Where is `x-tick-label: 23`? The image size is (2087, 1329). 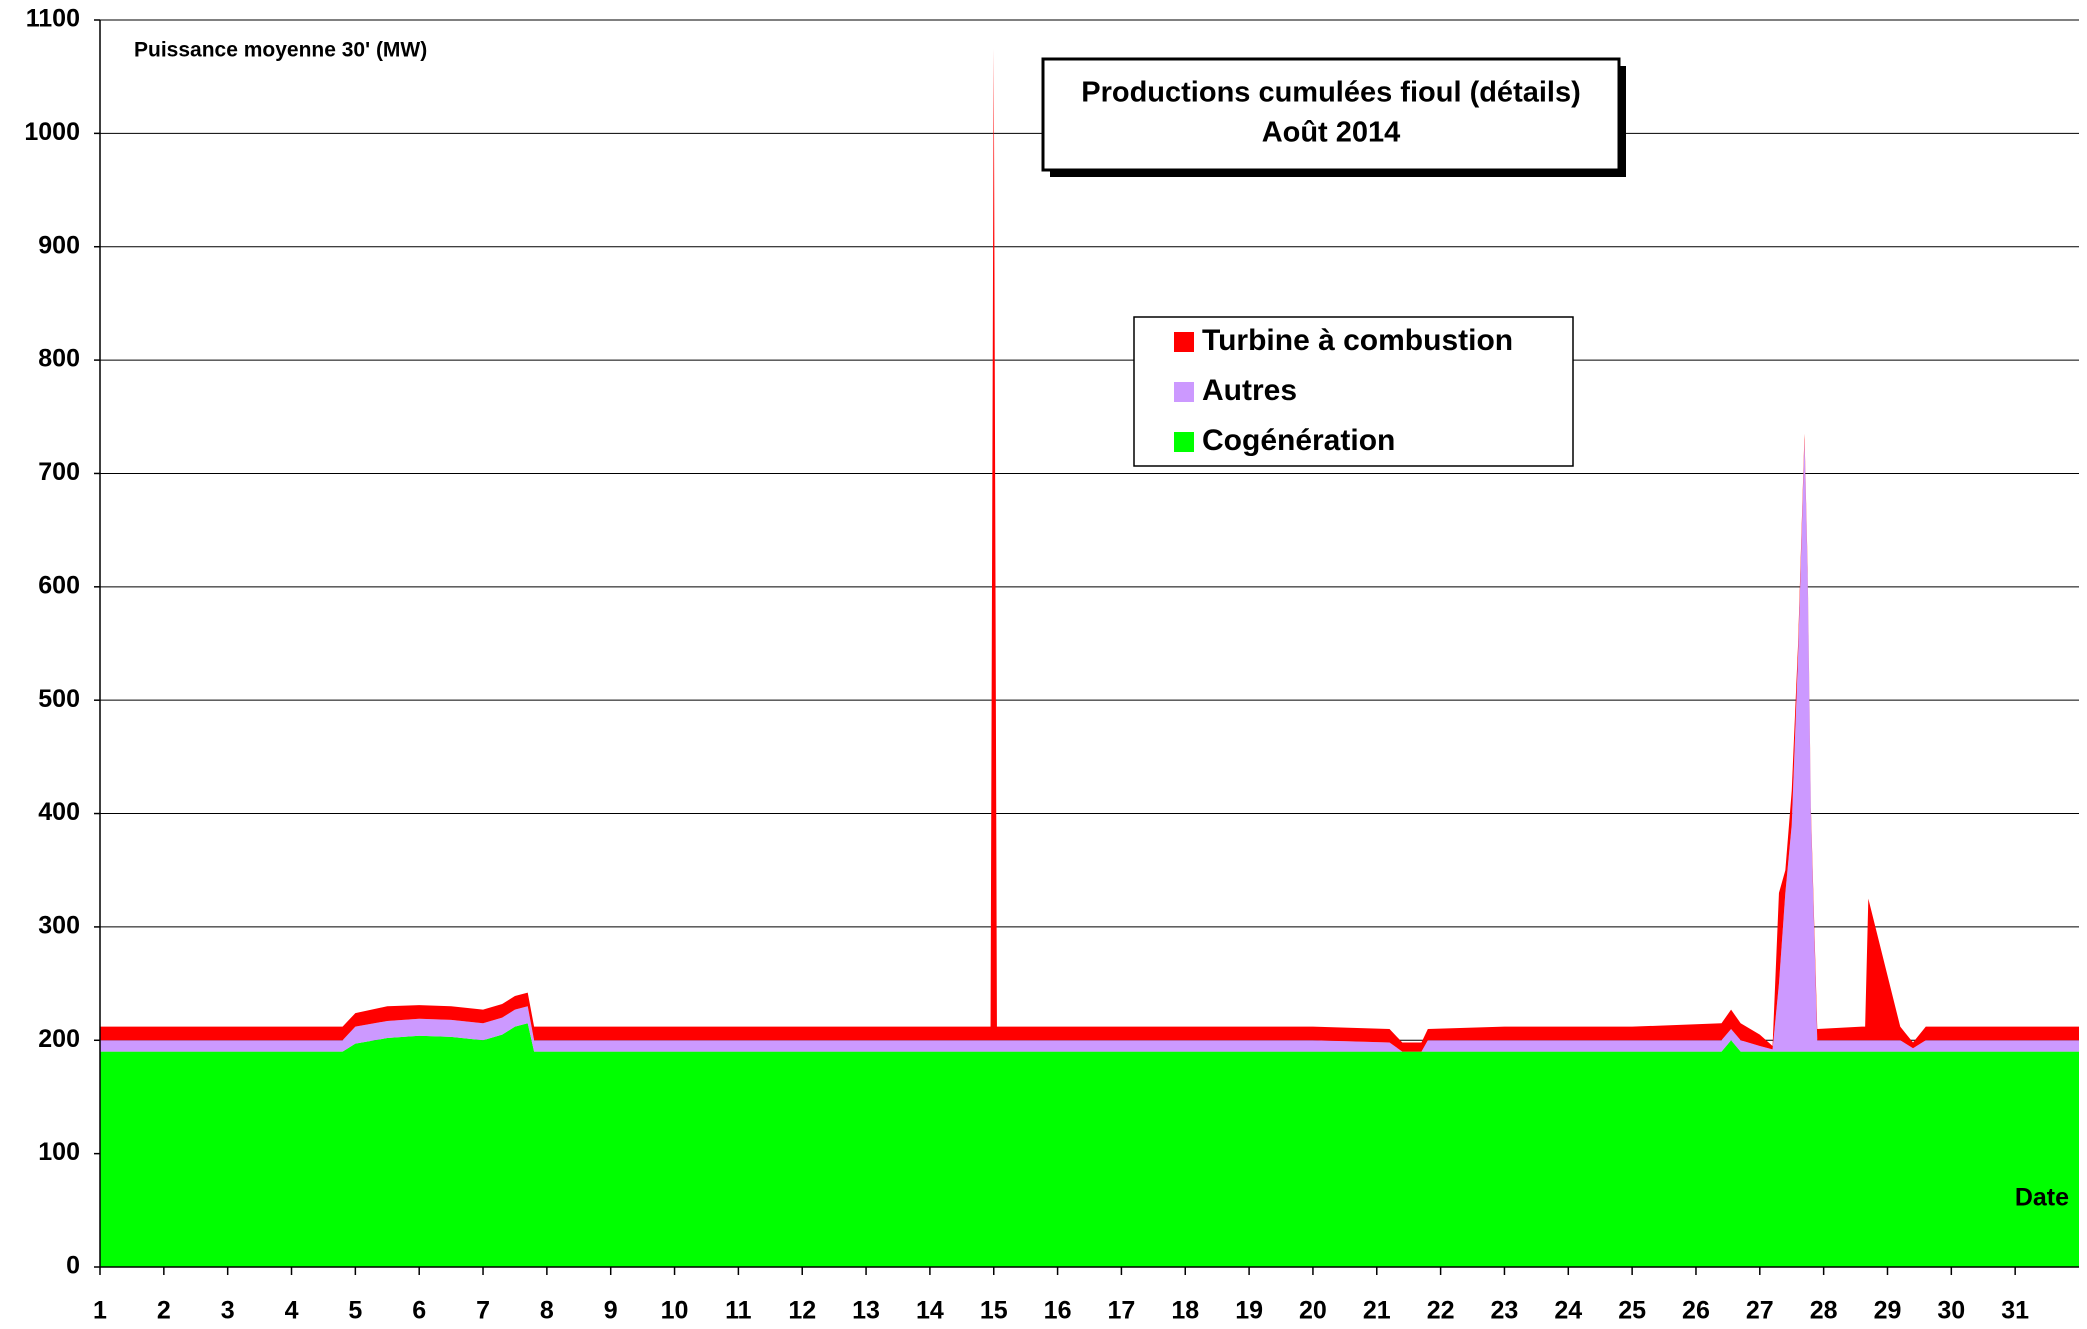
x-tick-label: 23 is located at coordinates (1505, 1311).